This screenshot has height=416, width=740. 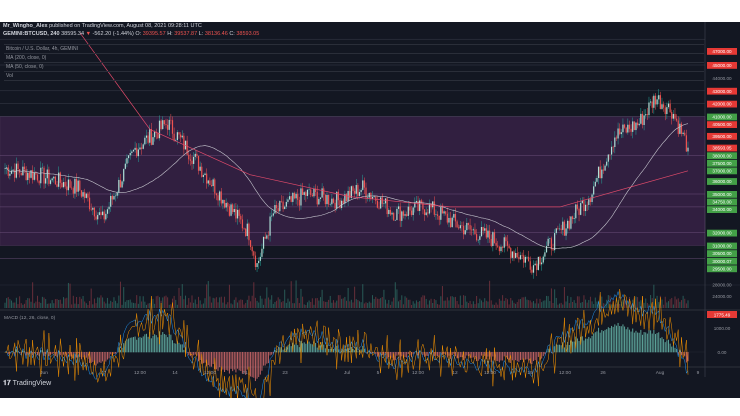 I want to click on price-axis-label: 36000.00, so click(x=722, y=181).